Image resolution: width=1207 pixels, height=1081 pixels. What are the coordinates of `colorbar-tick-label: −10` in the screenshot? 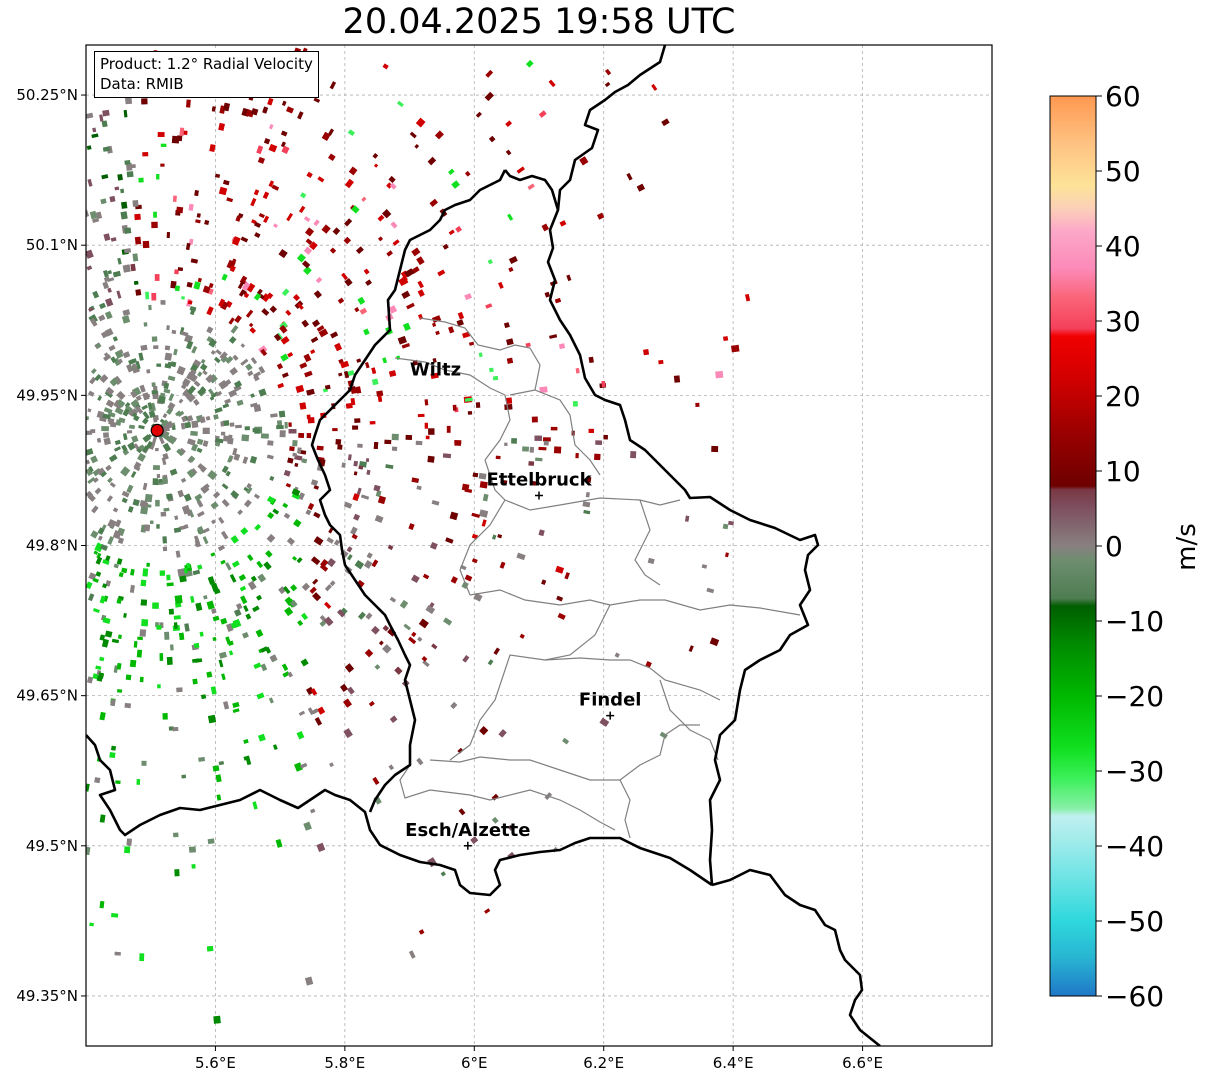 It's located at (1134, 621).